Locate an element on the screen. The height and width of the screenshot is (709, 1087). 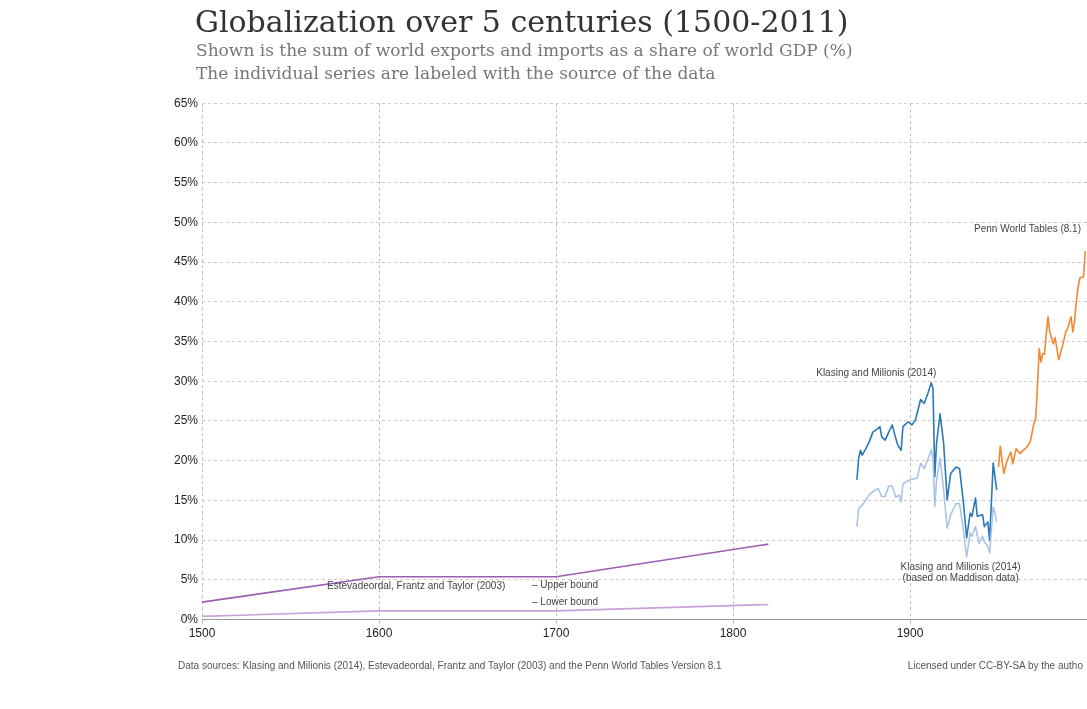
text: Licensed under CC-BY-SA by the autho is located at coordinates (995, 665).